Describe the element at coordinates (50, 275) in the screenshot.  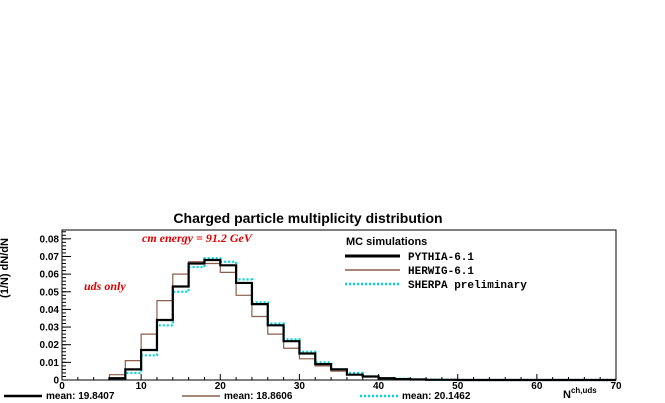
I see `y-tick-label: 0.06` at that location.